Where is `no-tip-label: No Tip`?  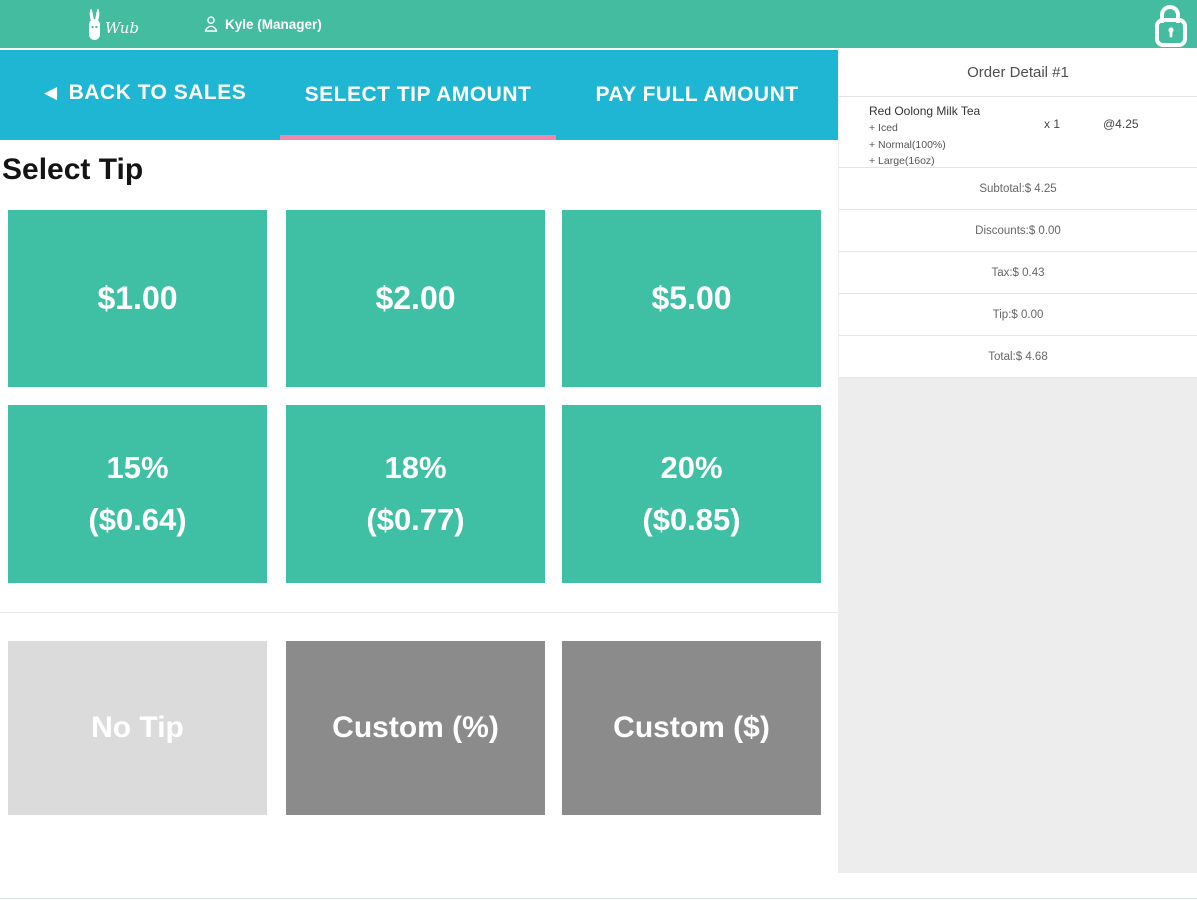
no-tip-label: No Tip is located at coordinates (137, 727).